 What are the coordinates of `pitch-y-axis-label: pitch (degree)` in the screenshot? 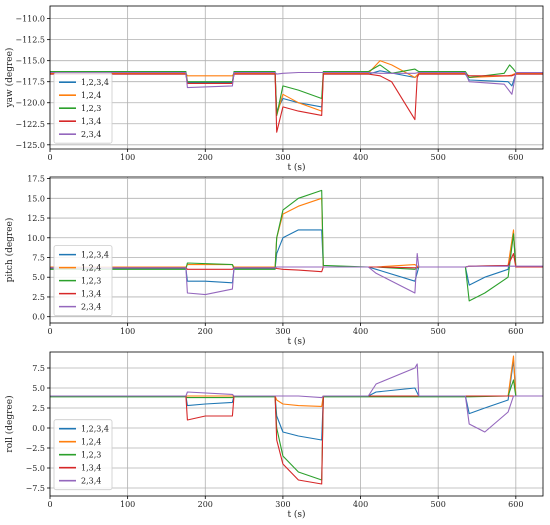 It's located at (9, 250).